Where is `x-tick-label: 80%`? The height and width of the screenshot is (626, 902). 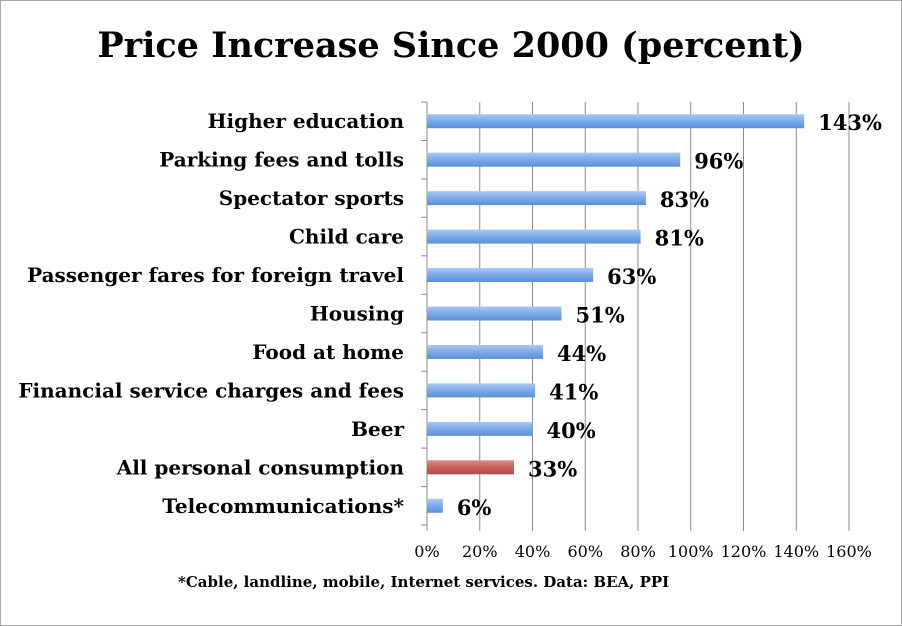
x-tick-label: 80% is located at coordinates (638, 551).